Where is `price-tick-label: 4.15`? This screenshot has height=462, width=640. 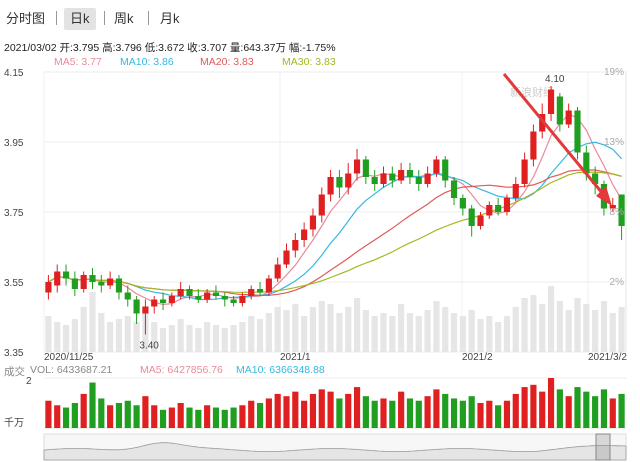 price-tick-label: 4.15 is located at coordinates (14, 73).